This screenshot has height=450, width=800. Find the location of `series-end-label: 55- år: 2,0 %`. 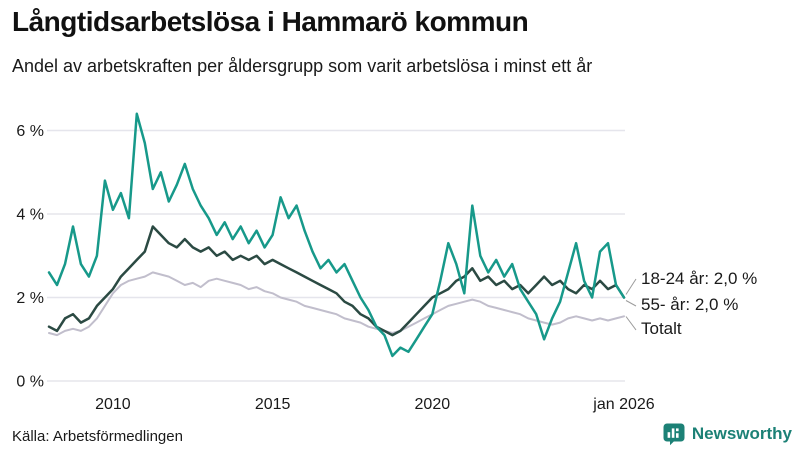

series-end-label: 55- år: 2,0 % is located at coordinates (689, 304).